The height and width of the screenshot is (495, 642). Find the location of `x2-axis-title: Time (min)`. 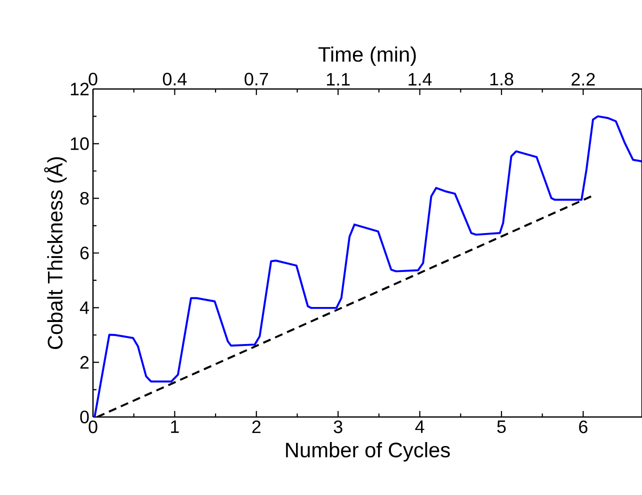

x2-axis-title: Time (min) is located at coordinates (367, 56).